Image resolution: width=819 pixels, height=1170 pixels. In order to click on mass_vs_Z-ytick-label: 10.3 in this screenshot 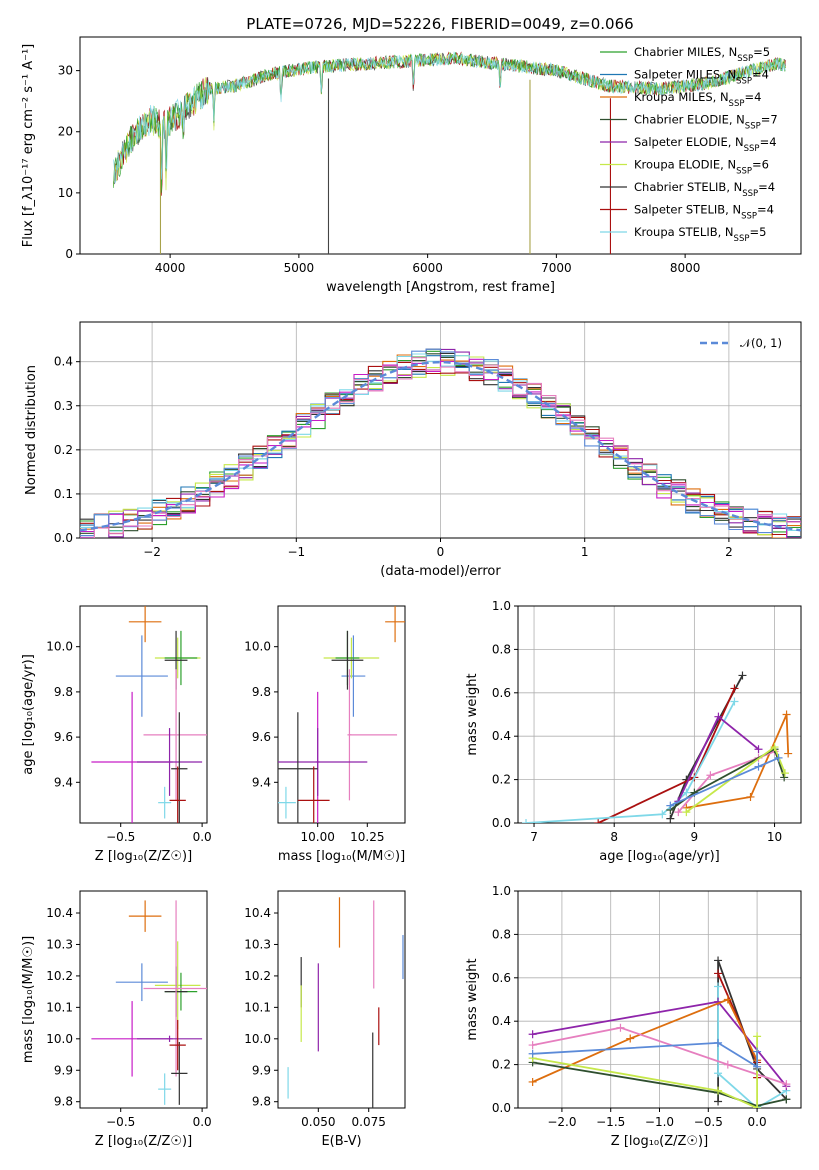, I will do `click(59, 944)`.